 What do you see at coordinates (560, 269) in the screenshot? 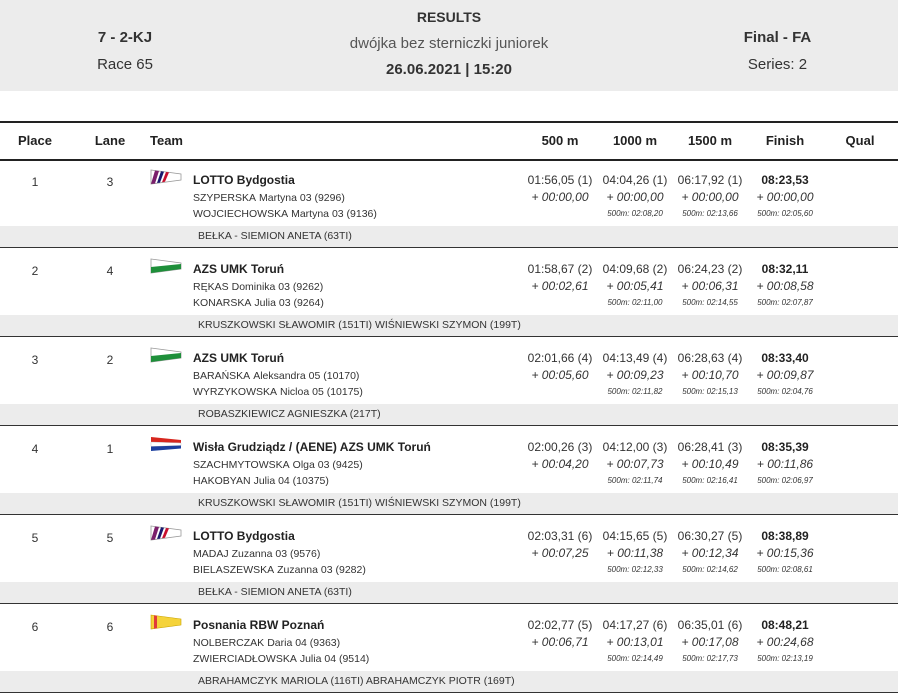
I see `s500-time: 01:58,67 (2)` at bounding box center [560, 269].